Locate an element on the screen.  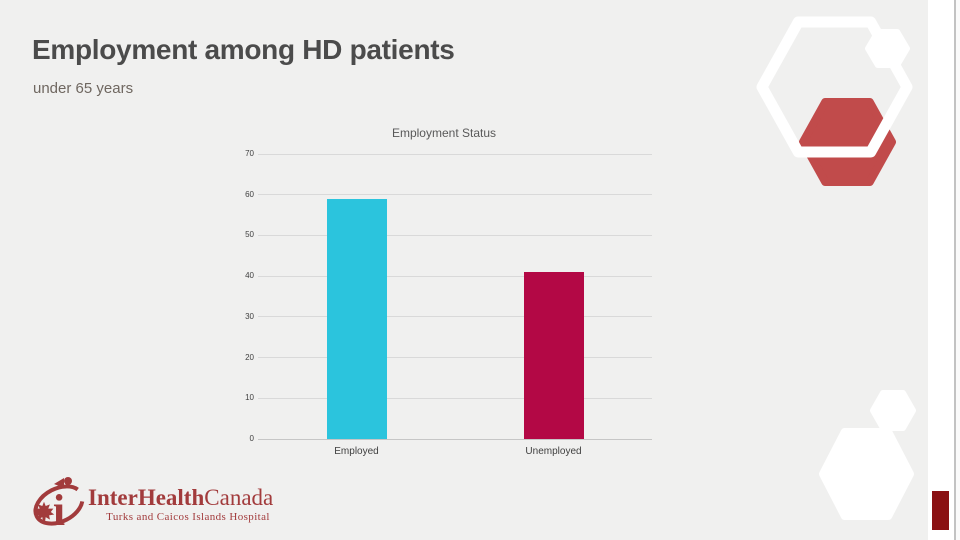
large-white-hexagon-icon is located at coordinates (866, 474).